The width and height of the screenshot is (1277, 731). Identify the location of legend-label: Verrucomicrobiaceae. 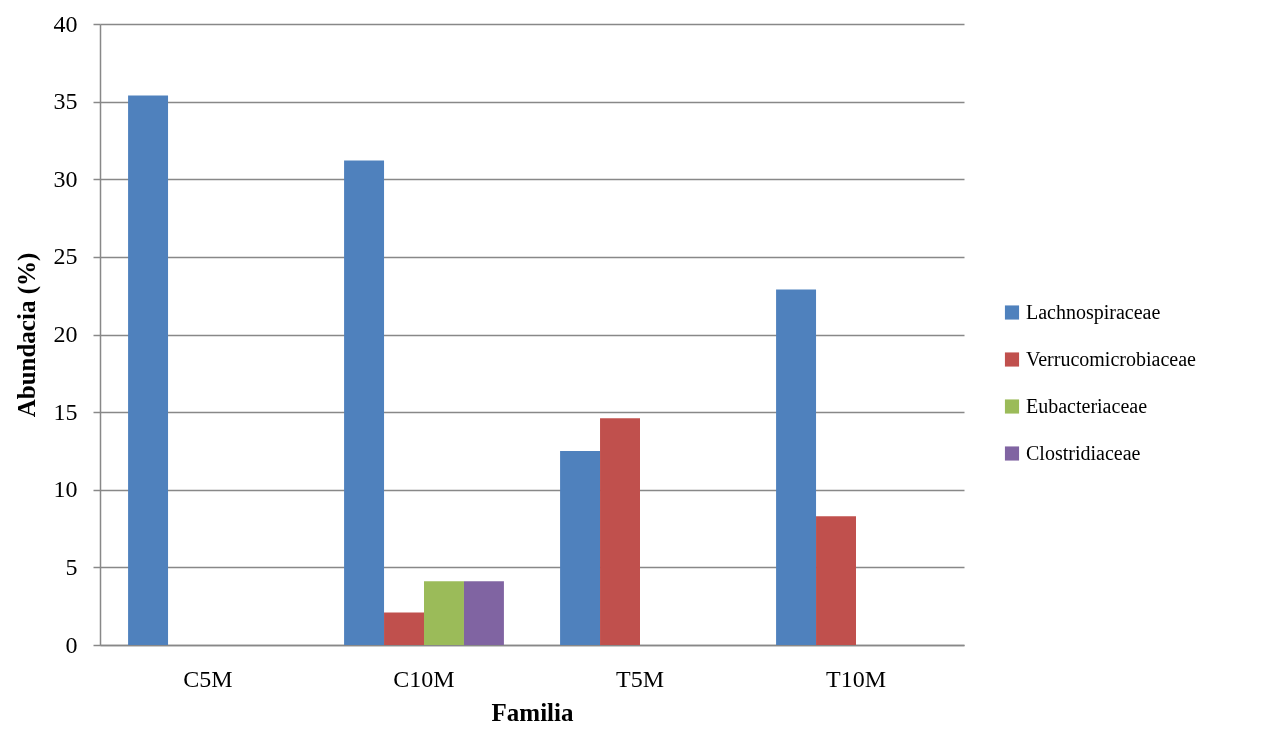
(1111, 358).